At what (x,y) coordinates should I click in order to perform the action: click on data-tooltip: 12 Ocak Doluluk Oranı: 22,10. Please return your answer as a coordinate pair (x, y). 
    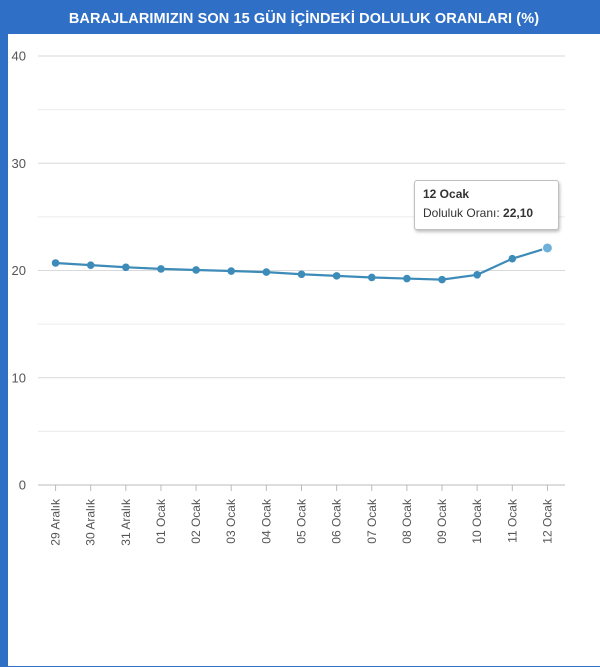
    Looking at the image, I should click on (486, 205).